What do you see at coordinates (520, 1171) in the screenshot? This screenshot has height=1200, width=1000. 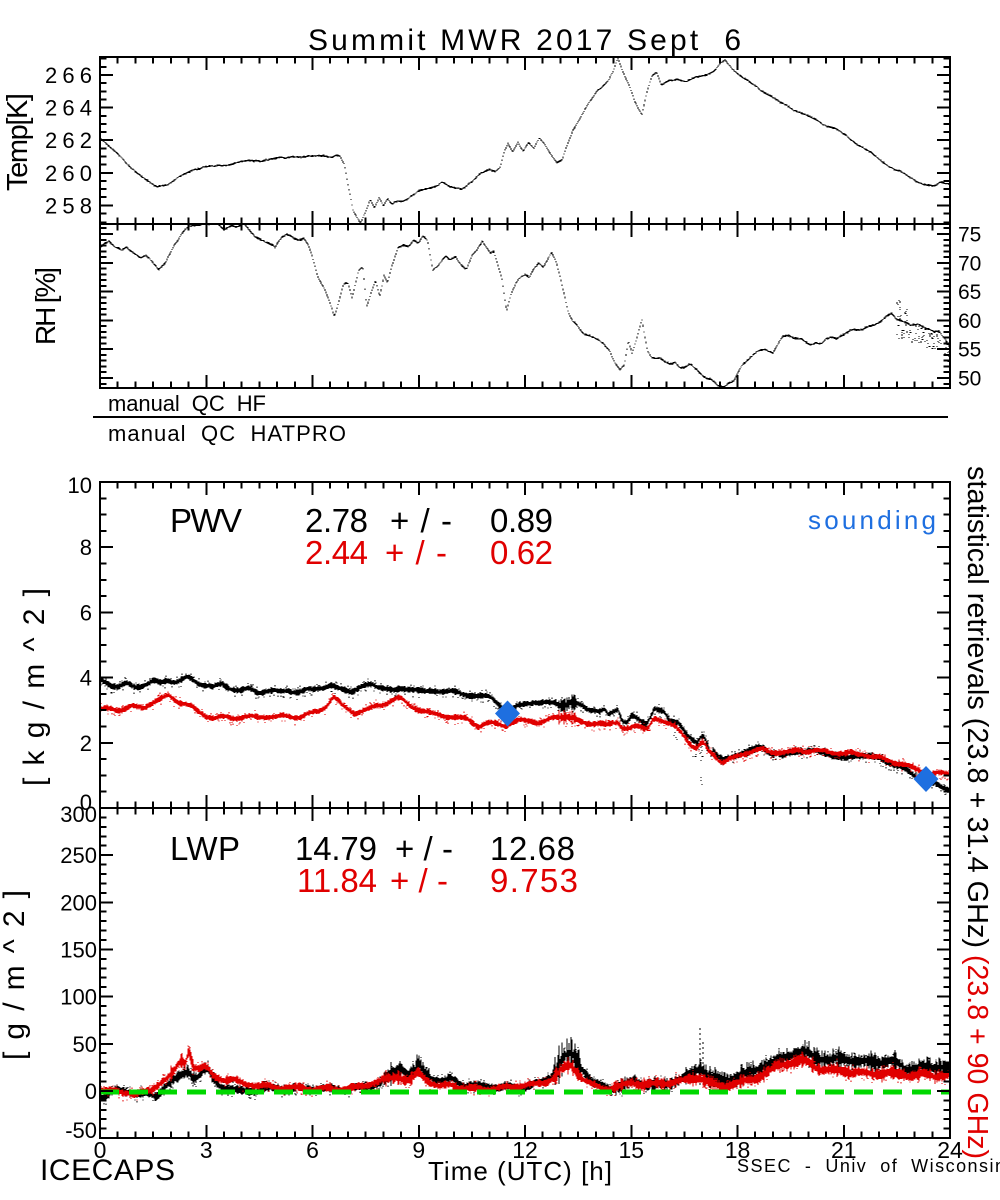 I see `svg-text: Time (UTC) [h]` at bounding box center [520, 1171].